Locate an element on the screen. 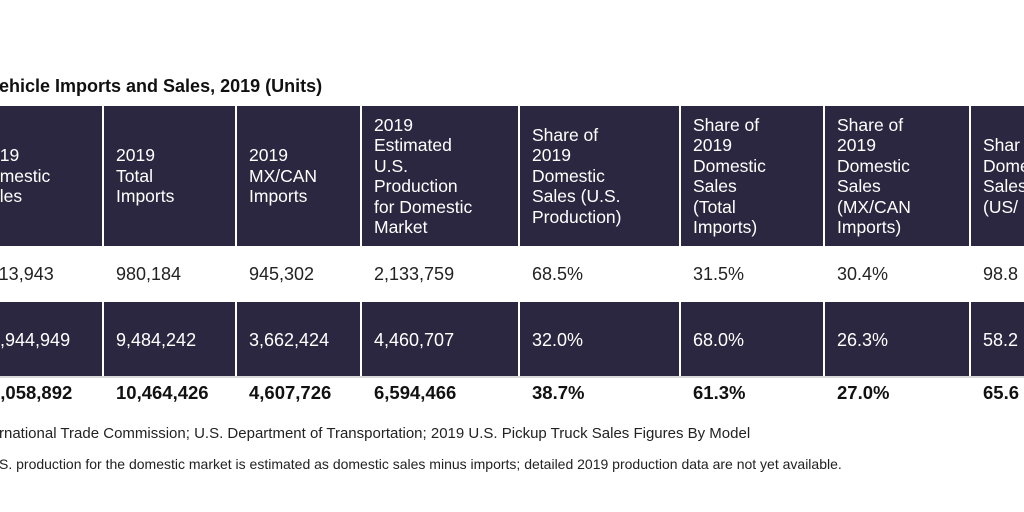  total-cell: 7,058,892 is located at coordinates (36, 392).